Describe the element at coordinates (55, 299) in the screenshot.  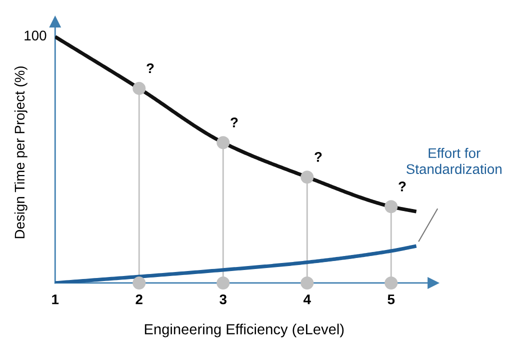
I see `x-tick-label: 1` at that location.